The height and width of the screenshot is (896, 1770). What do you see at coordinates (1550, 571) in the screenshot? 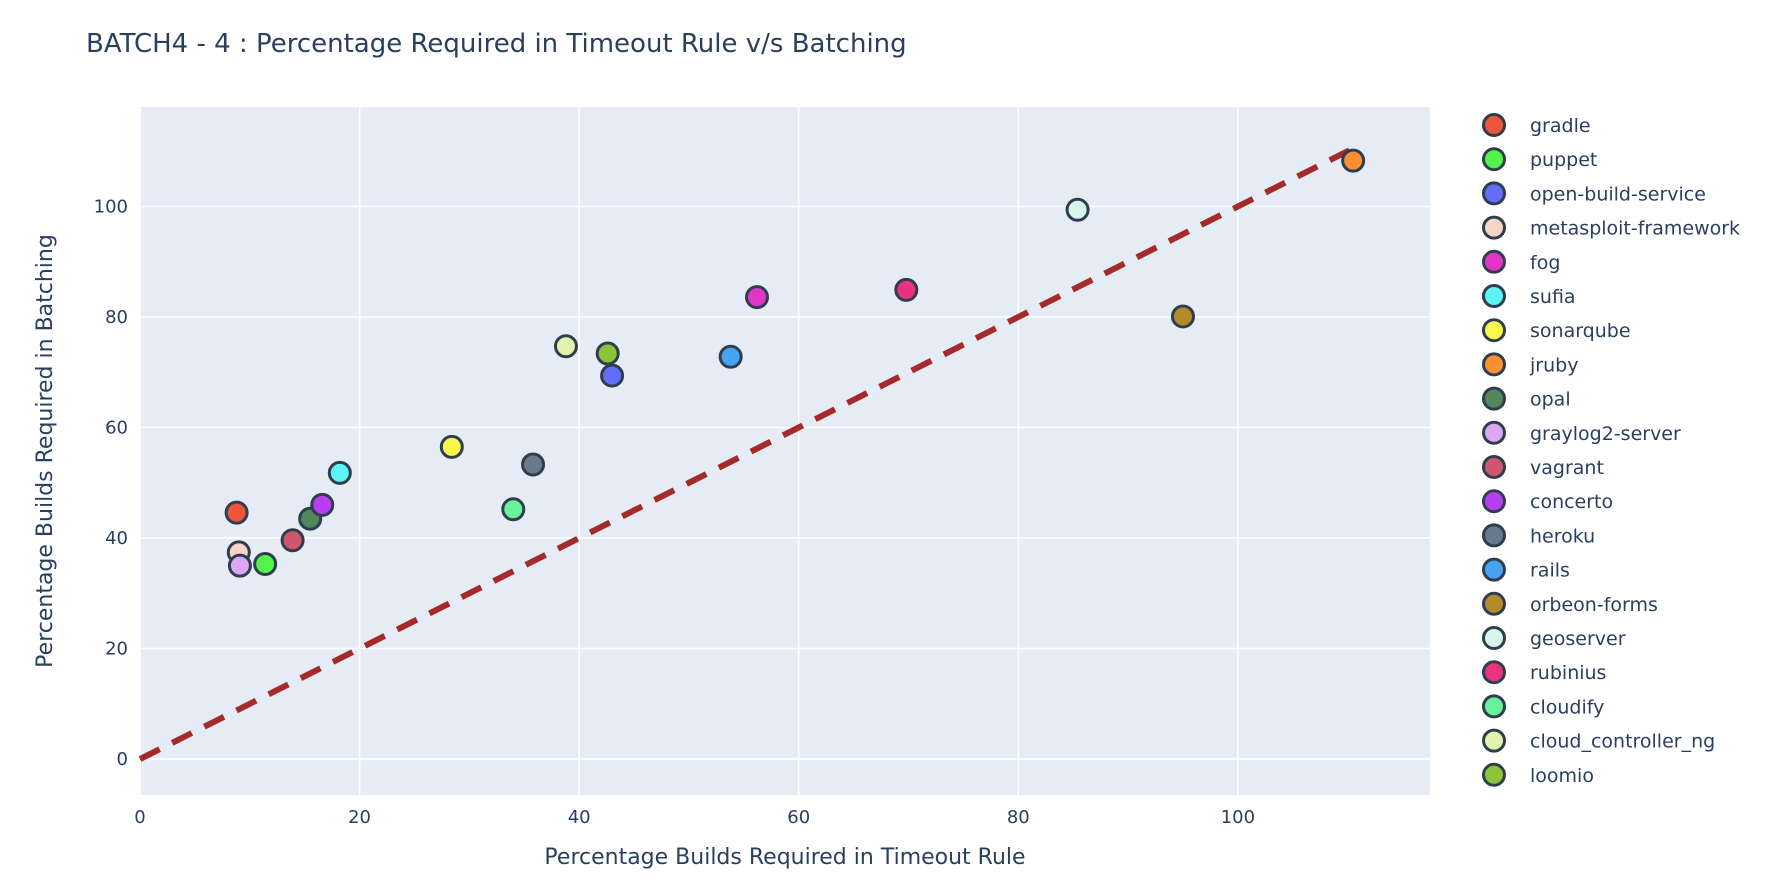
I see `legend-label: rails` at bounding box center [1550, 571].